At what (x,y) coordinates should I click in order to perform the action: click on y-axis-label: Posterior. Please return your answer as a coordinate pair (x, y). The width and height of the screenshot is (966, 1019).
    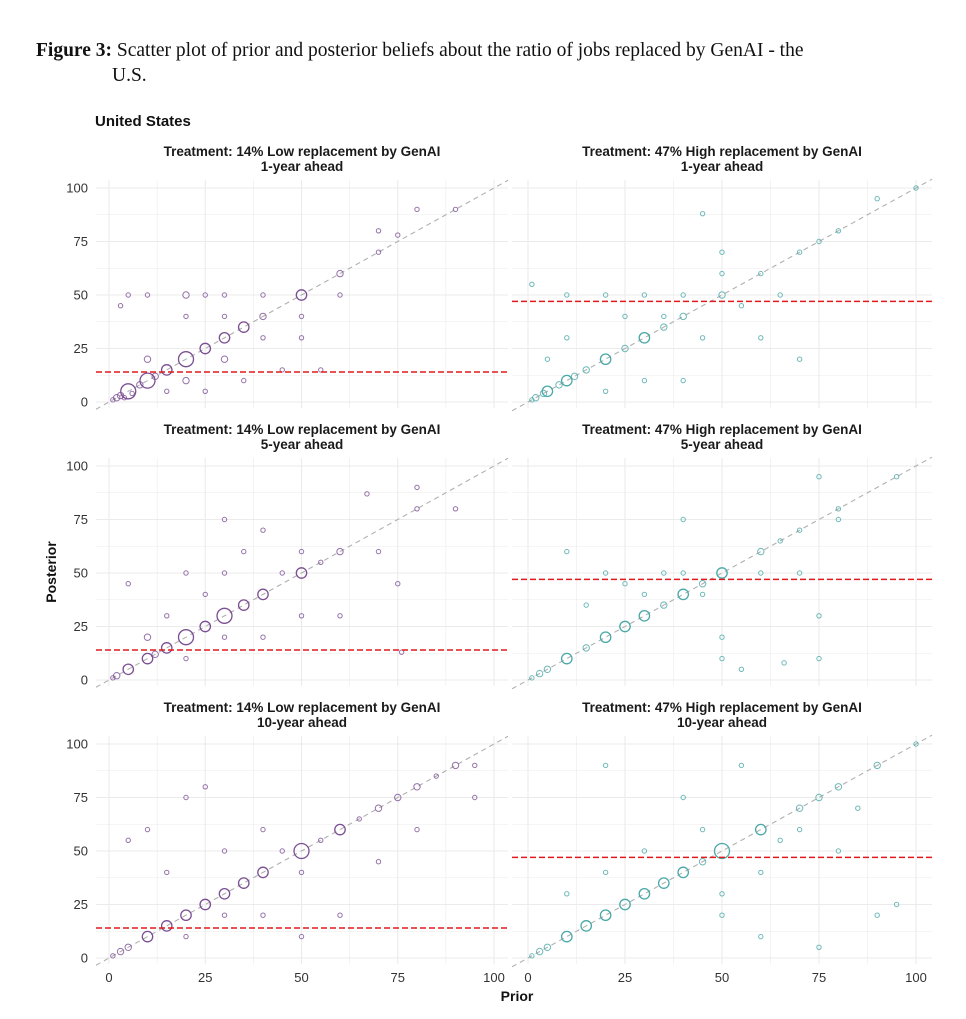
    Looking at the image, I should click on (51, 572).